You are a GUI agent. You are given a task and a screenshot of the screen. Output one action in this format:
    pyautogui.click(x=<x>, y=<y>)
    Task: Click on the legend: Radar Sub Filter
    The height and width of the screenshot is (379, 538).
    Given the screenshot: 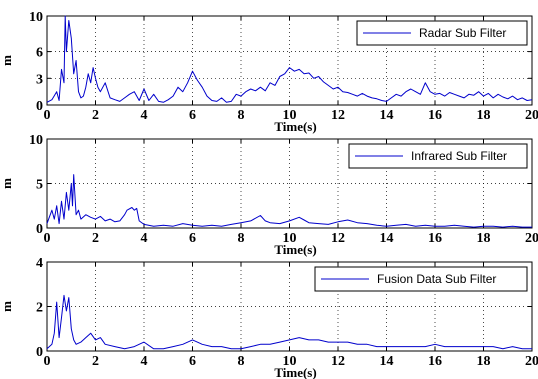 What is the action you would take?
    pyautogui.click(x=442, y=33)
    